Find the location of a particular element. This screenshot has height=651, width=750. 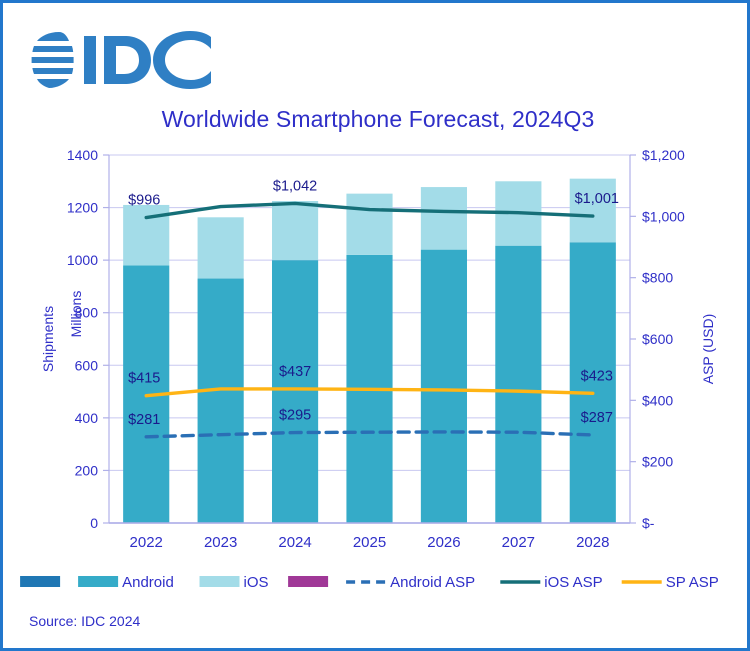

data-label: $437 is located at coordinates (295, 372).